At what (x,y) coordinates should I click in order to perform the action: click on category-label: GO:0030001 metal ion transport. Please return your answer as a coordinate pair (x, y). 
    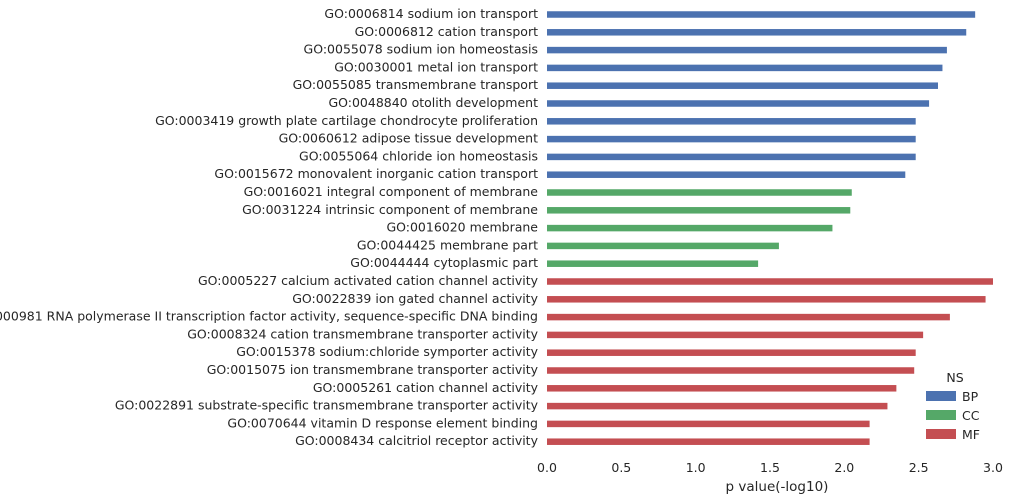
    Looking at the image, I should click on (436, 66).